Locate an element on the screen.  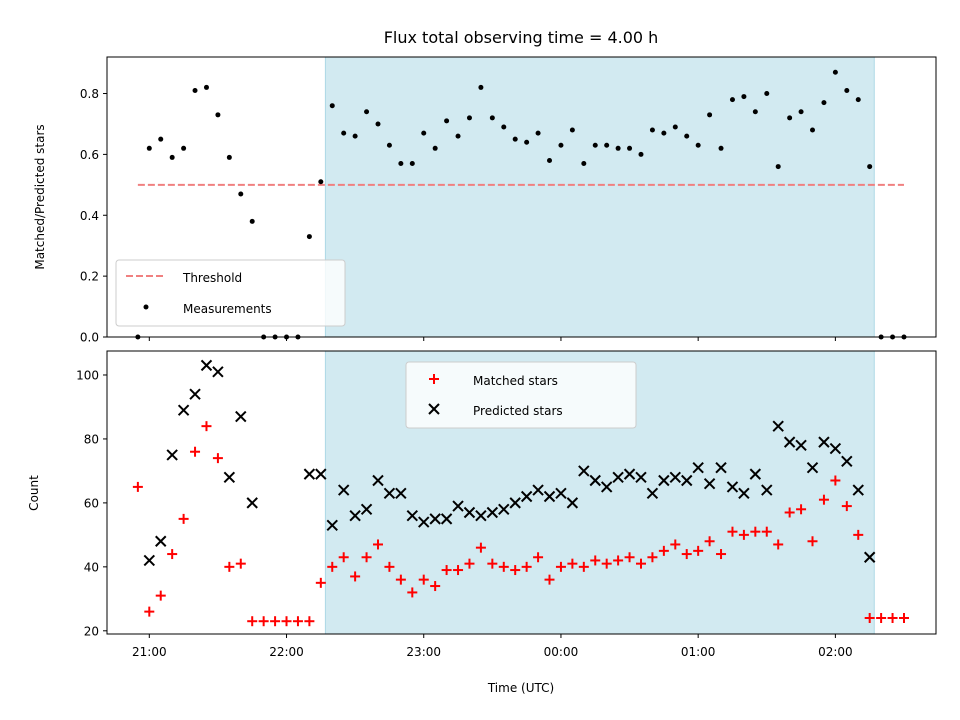
legend-measurements-label: Measurements is located at coordinates (227, 309).